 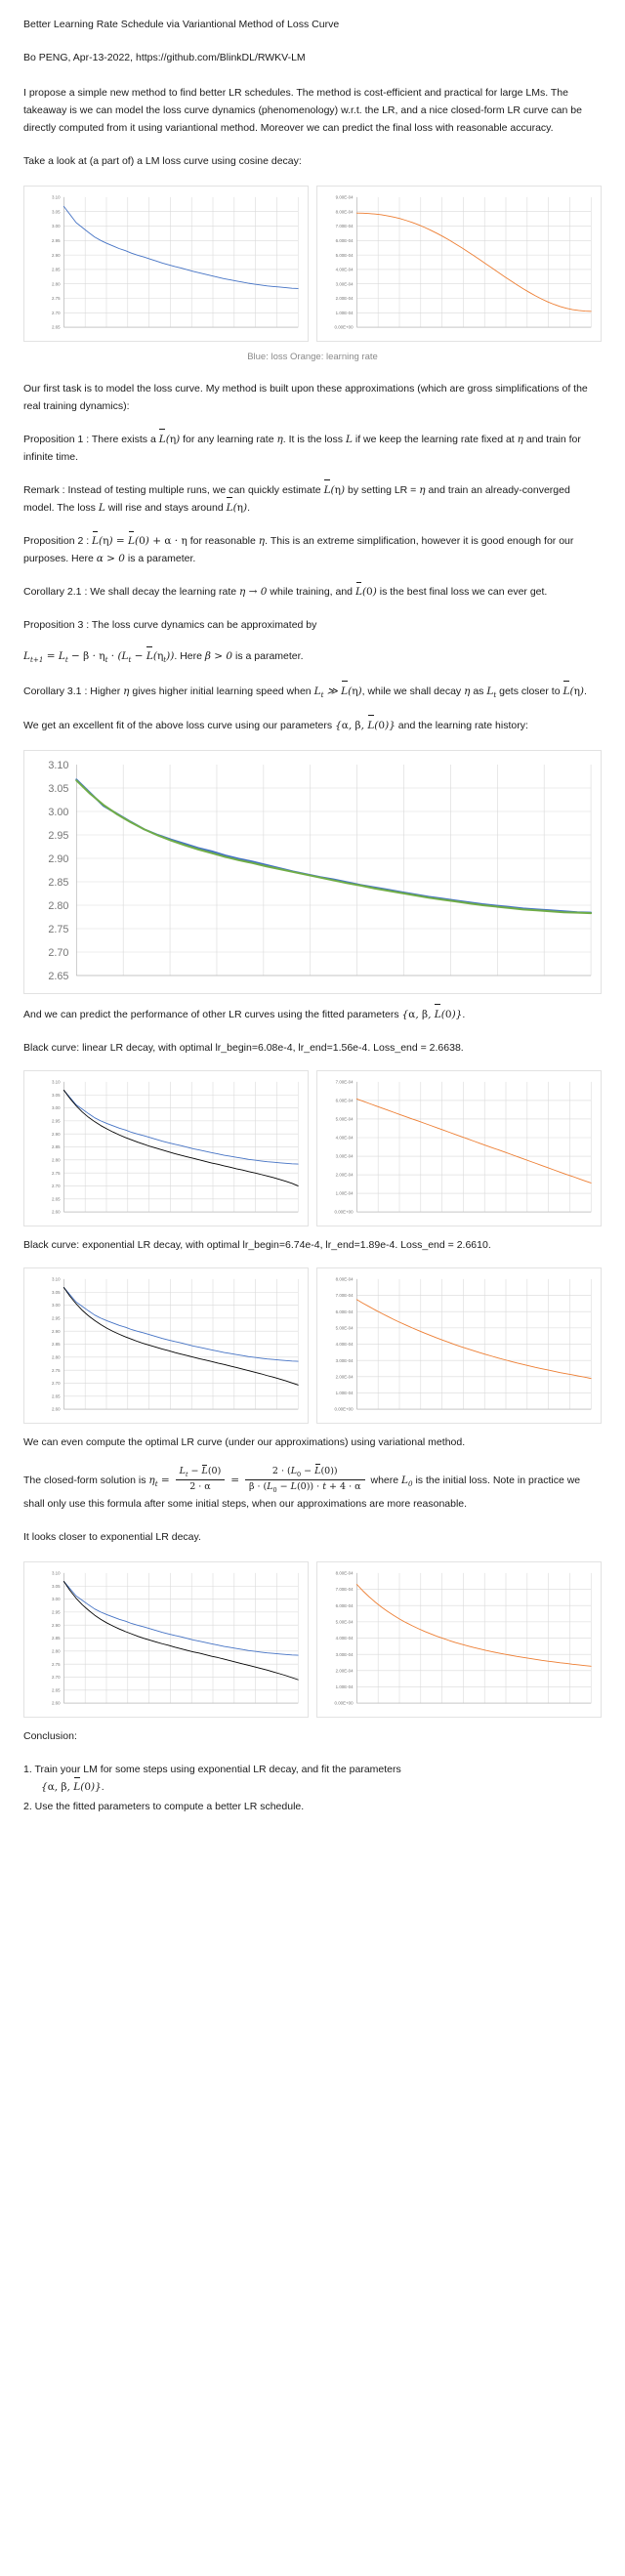 What do you see at coordinates (349, 439) in the screenshot?
I see `math-L: L` at bounding box center [349, 439].